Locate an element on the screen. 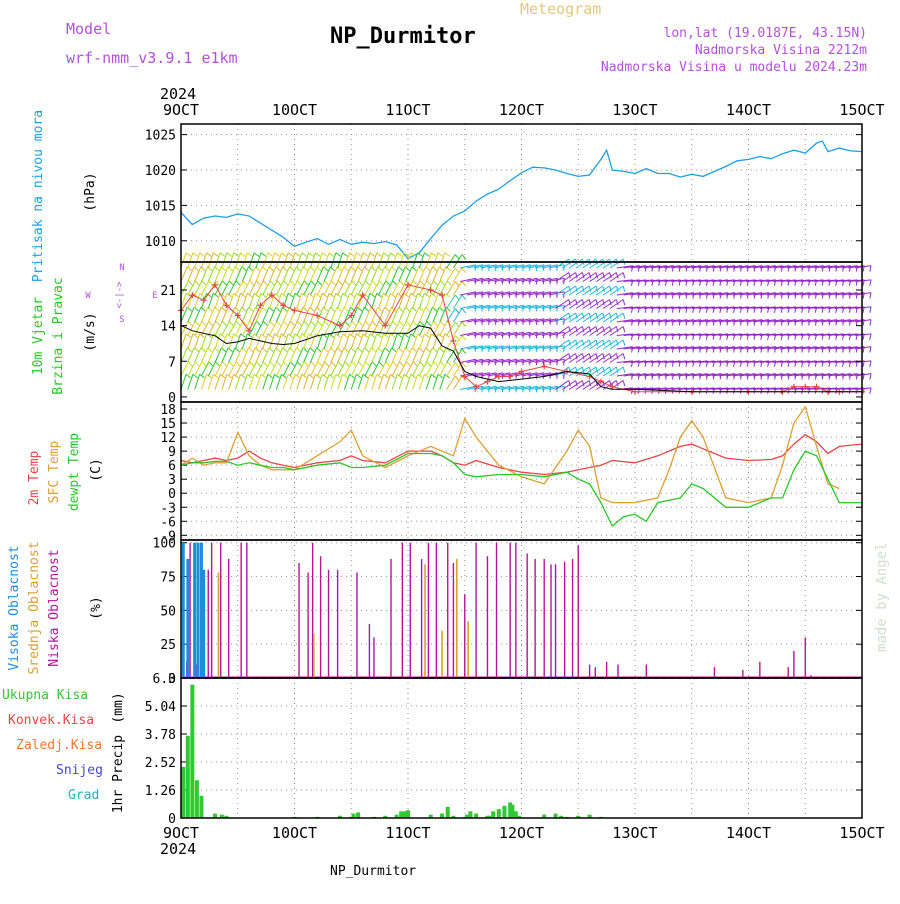 This screenshot has height=904, width=900. compass-e: E is located at coordinates (154, 296).